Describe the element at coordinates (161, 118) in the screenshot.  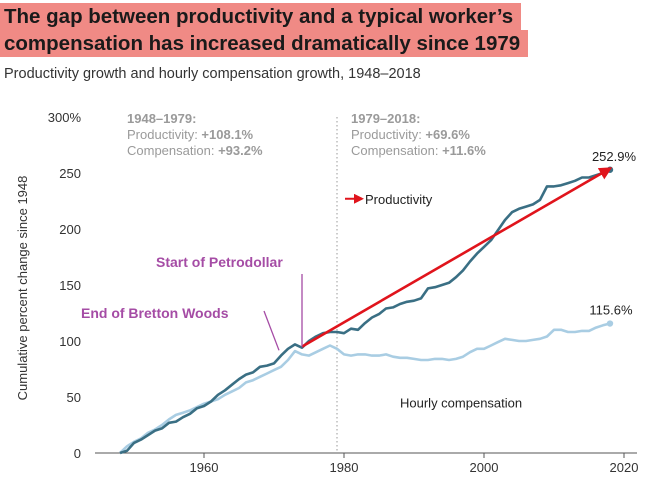
I see `period-heading: 1948–1979:` at that location.